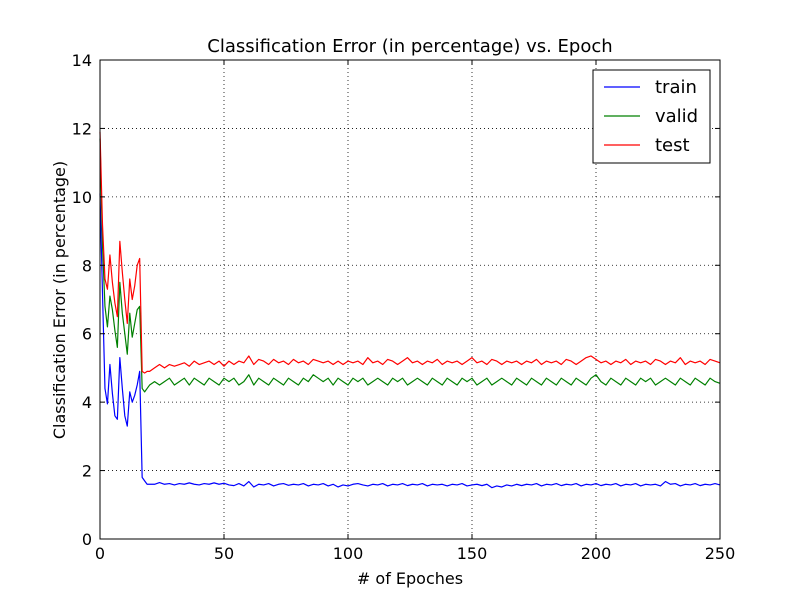 This screenshot has width=800, height=604. What do you see at coordinates (224, 553) in the screenshot?
I see `x-tick-label: 50` at bounding box center [224, 553].